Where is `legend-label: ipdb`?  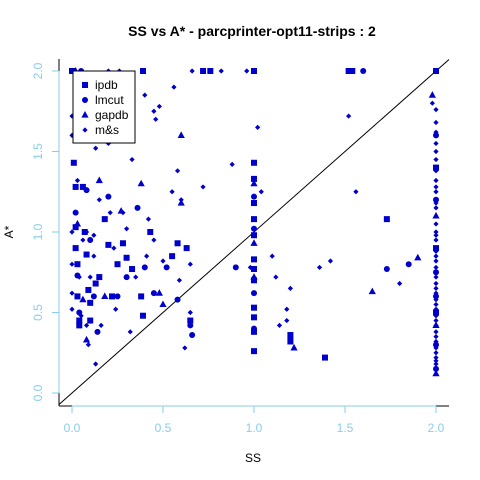
legend-label: ipdb is located at coordinates (106, 85).